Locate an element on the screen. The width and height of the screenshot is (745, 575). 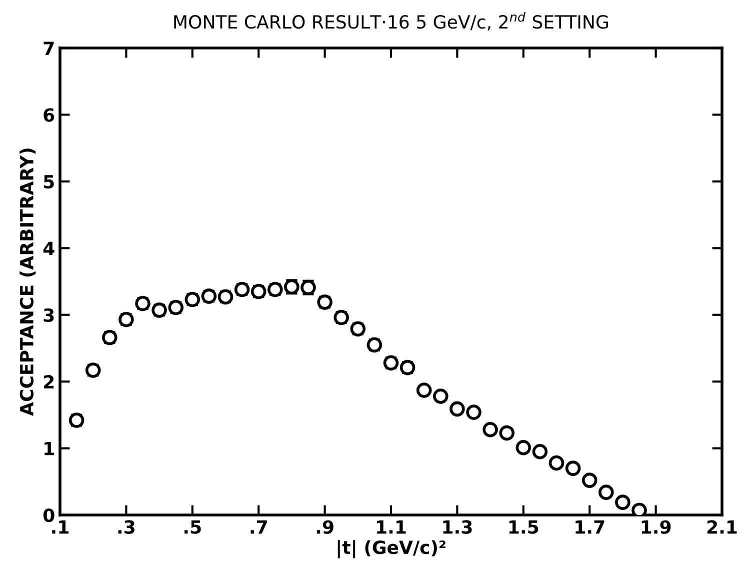
x-tick-label: .1 is located at coordinates (60, 527).